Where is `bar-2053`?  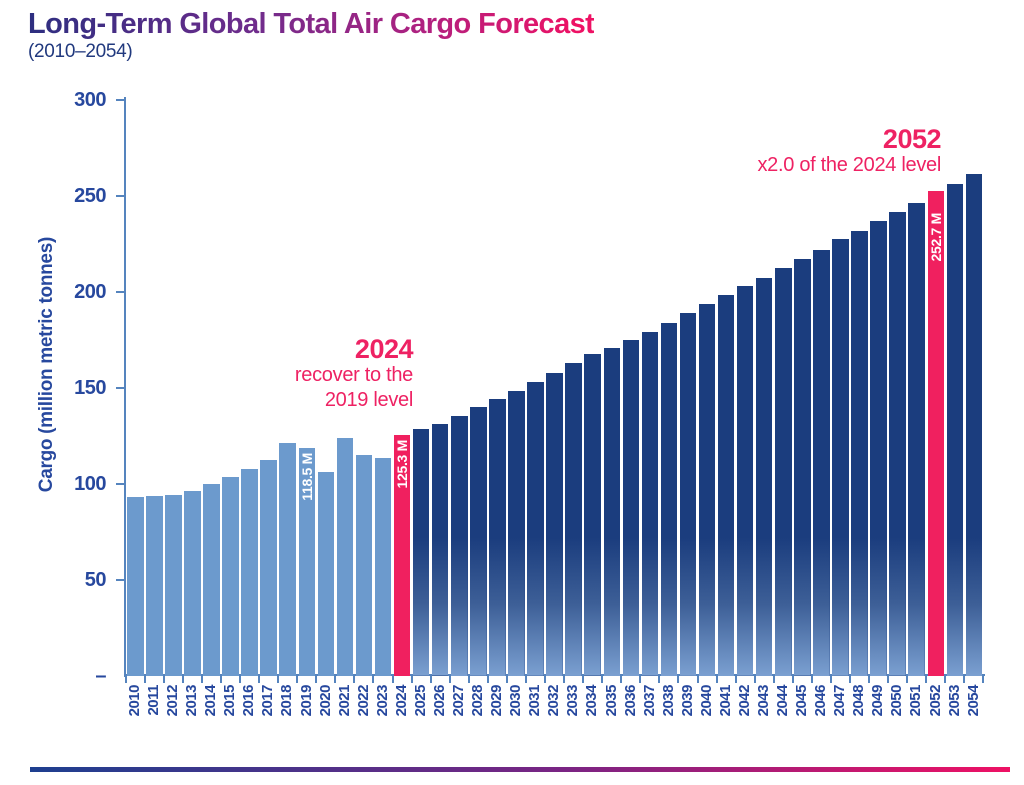 bar-2053 is located at coordinates (955, 429).